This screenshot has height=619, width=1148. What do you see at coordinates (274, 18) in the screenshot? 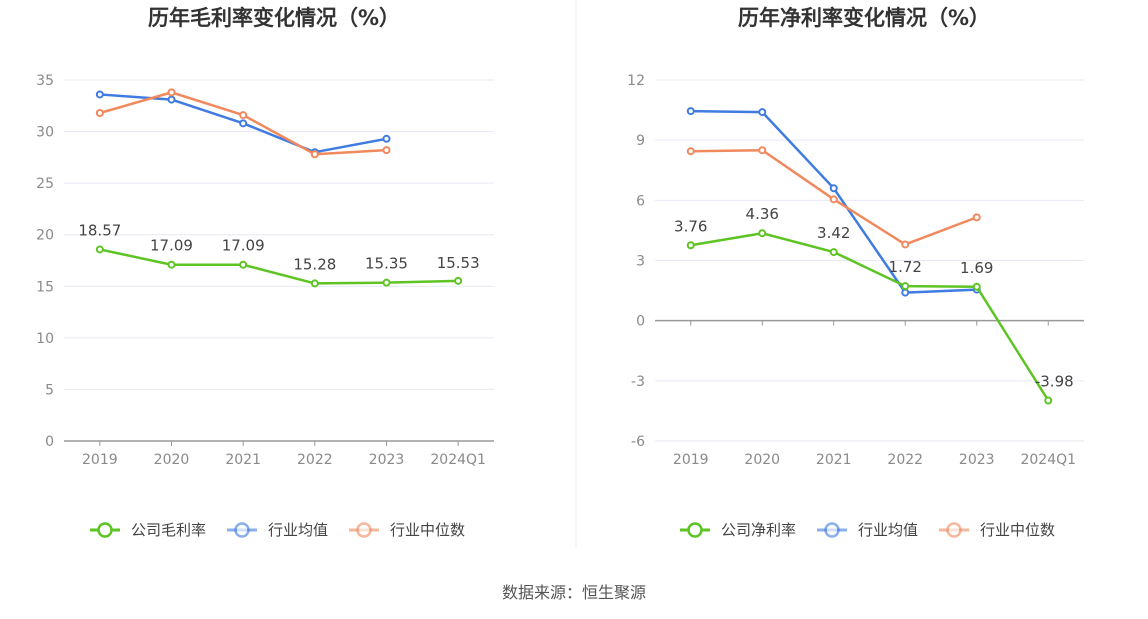
I see `chart-title-1: 历年毛利率变化情况（%）` at bounding box center [274, 18].